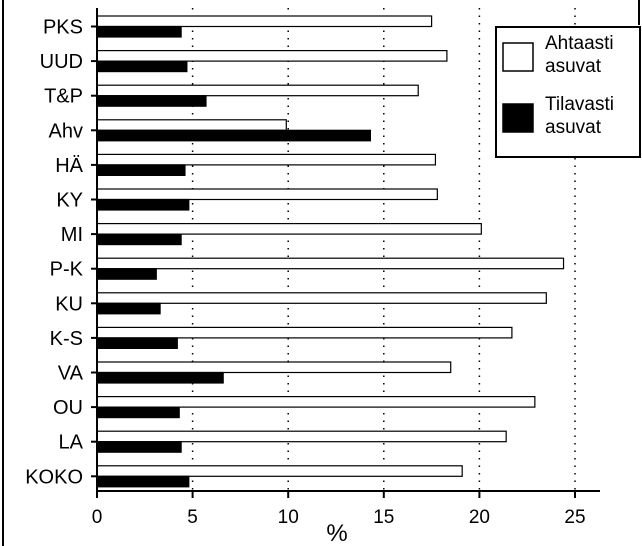 The width and height of the screenshot is (642, 546). Describe the element at coordinates (288, 517) in the screenshot. I see `x-tick-label: 10` at that location.